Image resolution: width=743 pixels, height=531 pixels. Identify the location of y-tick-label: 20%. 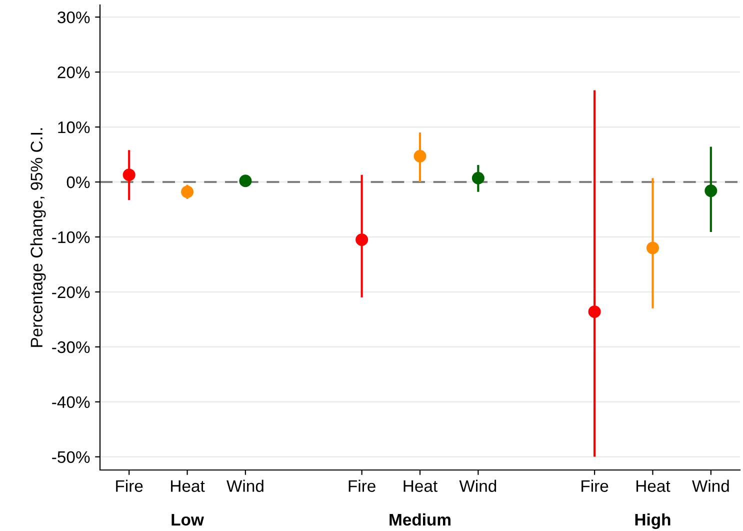
(74, 72).